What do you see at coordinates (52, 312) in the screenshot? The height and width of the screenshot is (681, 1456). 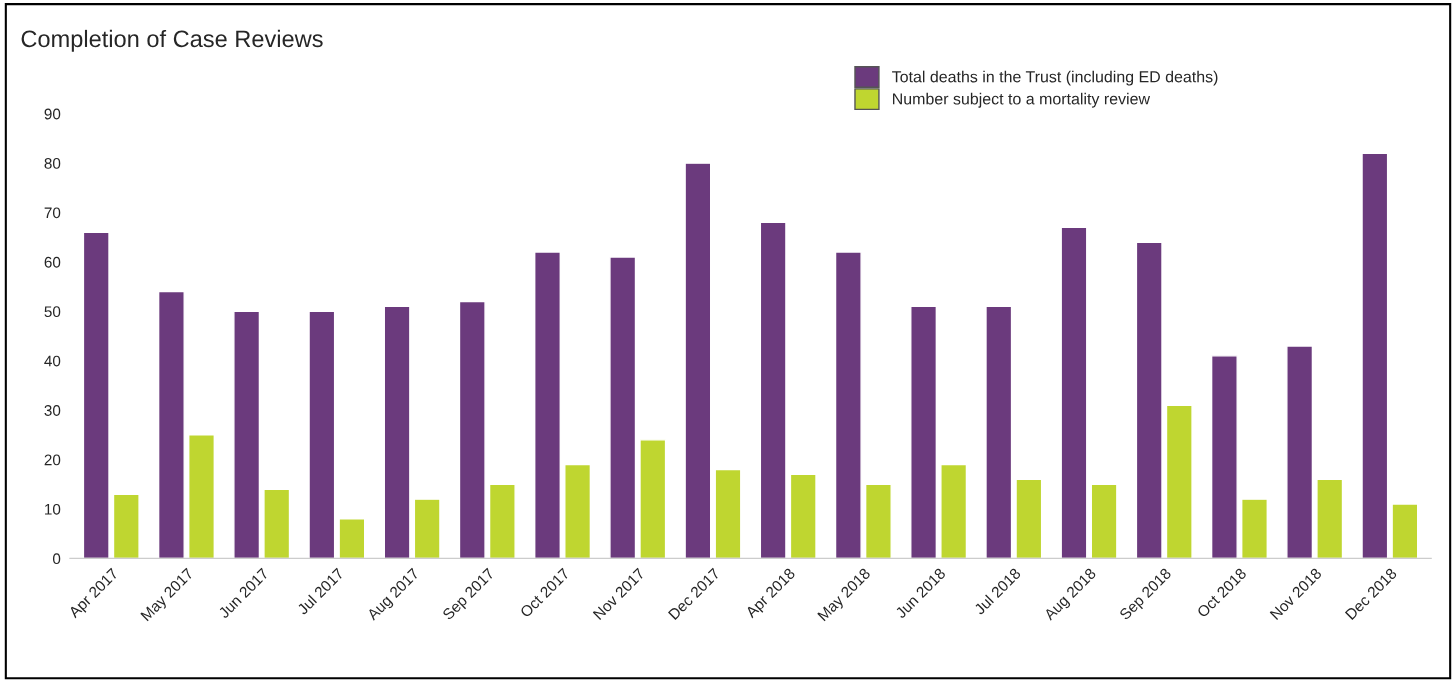 I see `y-tick-label: 50` at bounding box center [52, 312].